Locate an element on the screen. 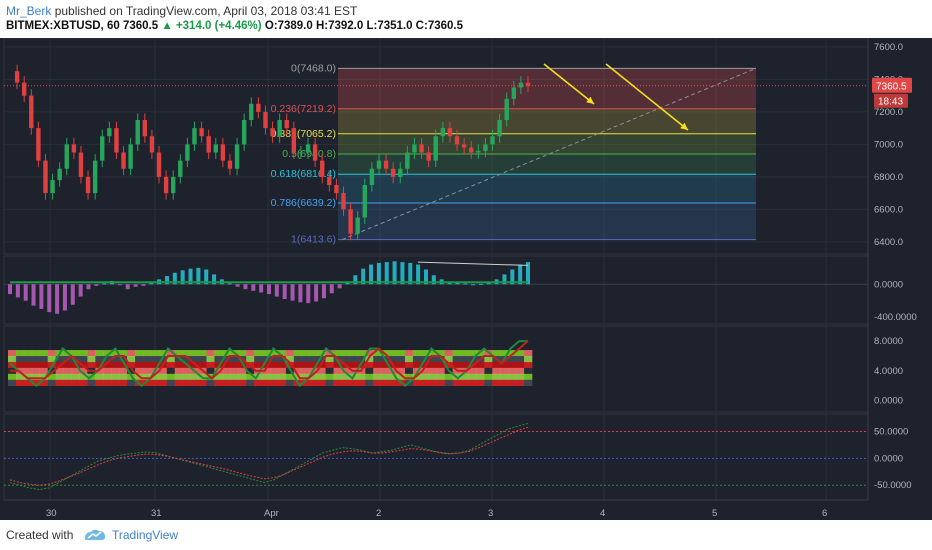  osc-tick-label: 4.0000 is located at coordinates (888, 371).